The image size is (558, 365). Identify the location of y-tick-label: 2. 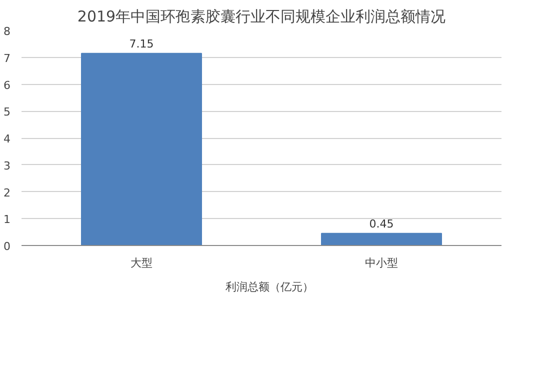
(7, 193).